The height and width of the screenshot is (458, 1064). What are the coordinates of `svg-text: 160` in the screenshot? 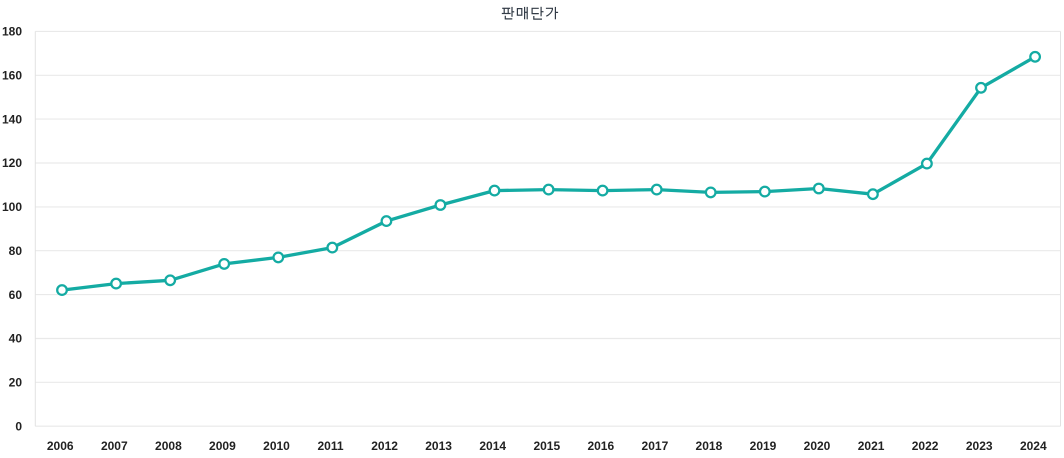 It's located at (12, 76).